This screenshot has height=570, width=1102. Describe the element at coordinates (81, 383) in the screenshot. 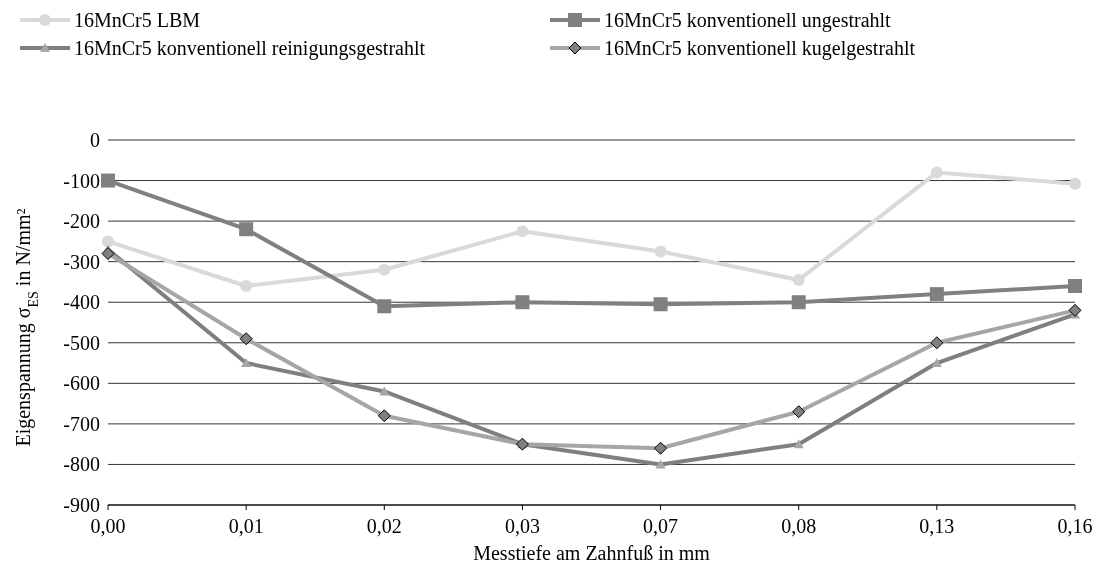

I see `y-tick-label: -600` at that location.